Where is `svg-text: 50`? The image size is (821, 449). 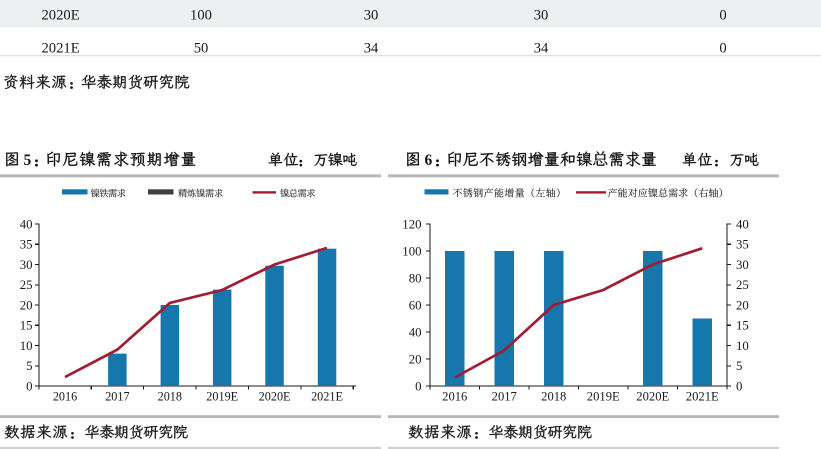 svg-text: 50 is located at coordinates (201, 48).